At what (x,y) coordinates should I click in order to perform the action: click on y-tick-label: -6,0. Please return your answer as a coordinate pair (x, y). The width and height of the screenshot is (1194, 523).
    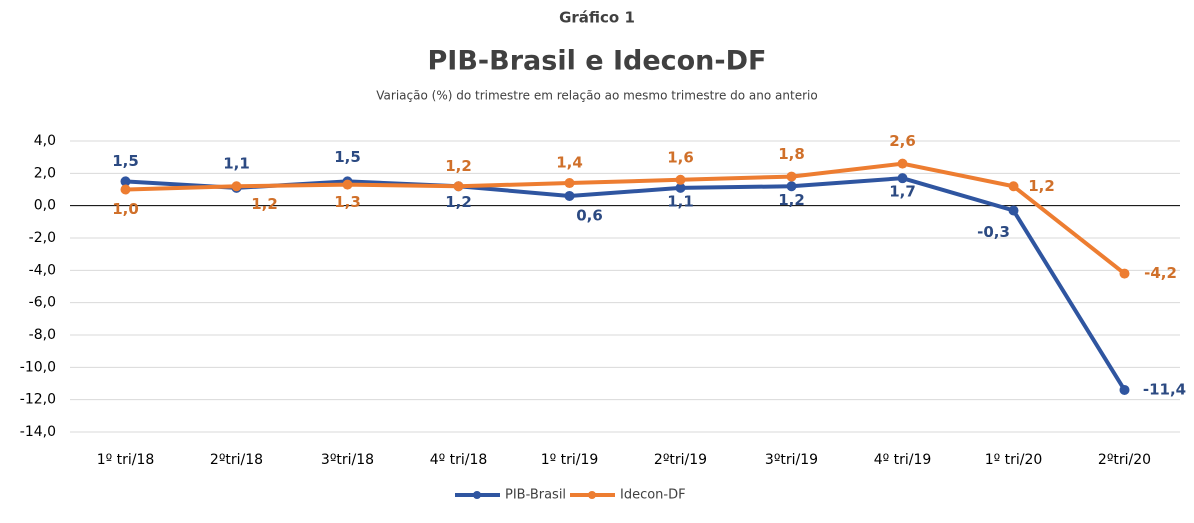
    Looking at the image, I should click on (42, 303).